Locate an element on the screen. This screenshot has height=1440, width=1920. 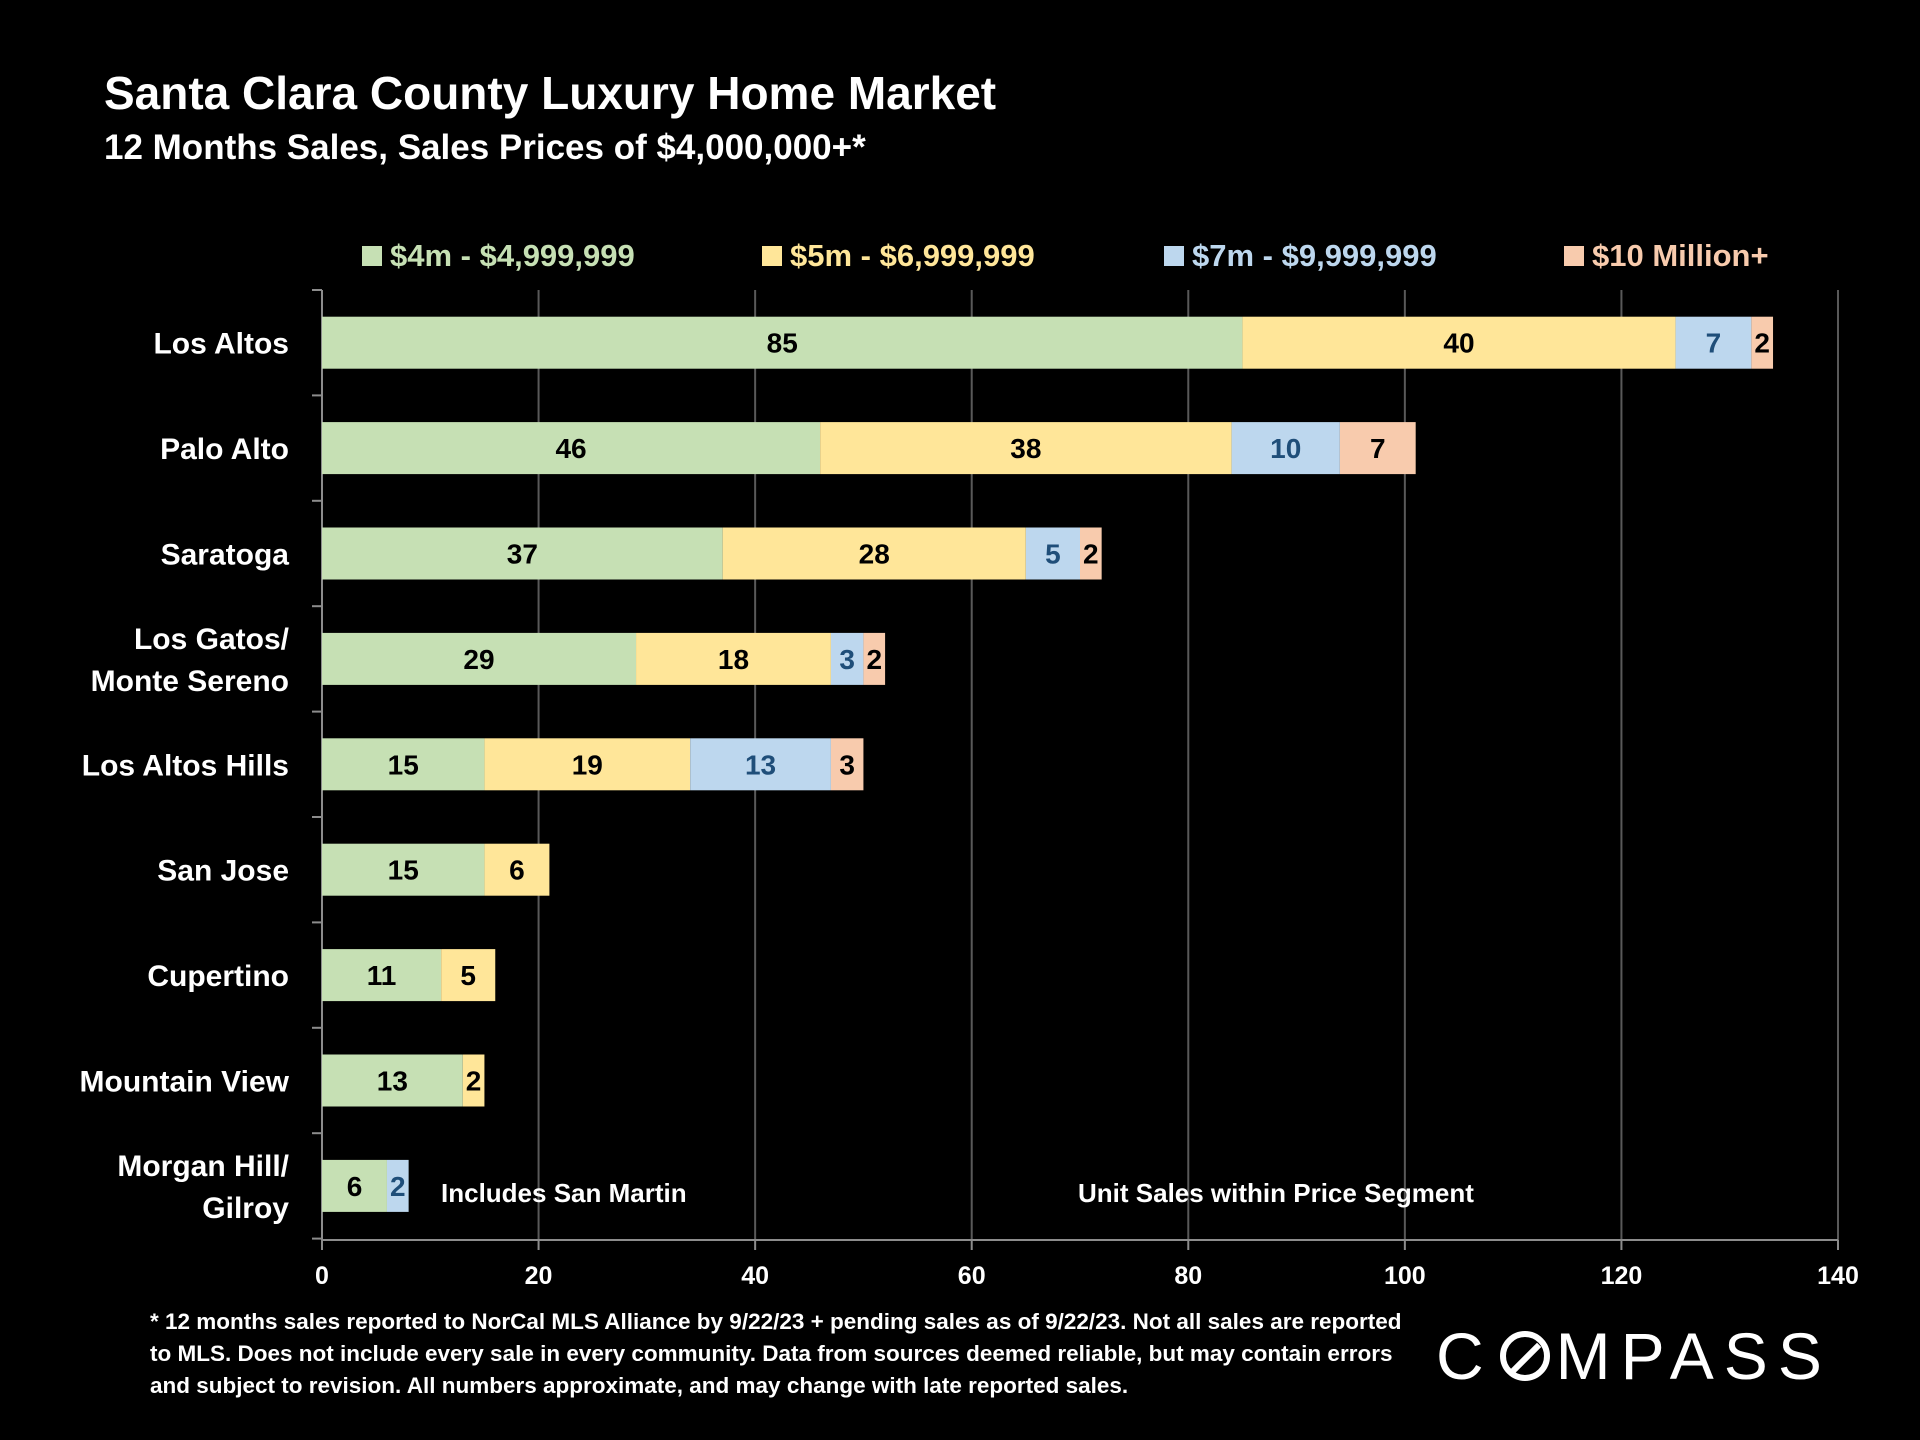
data-label: 19 is located at coordinates (587, 764).